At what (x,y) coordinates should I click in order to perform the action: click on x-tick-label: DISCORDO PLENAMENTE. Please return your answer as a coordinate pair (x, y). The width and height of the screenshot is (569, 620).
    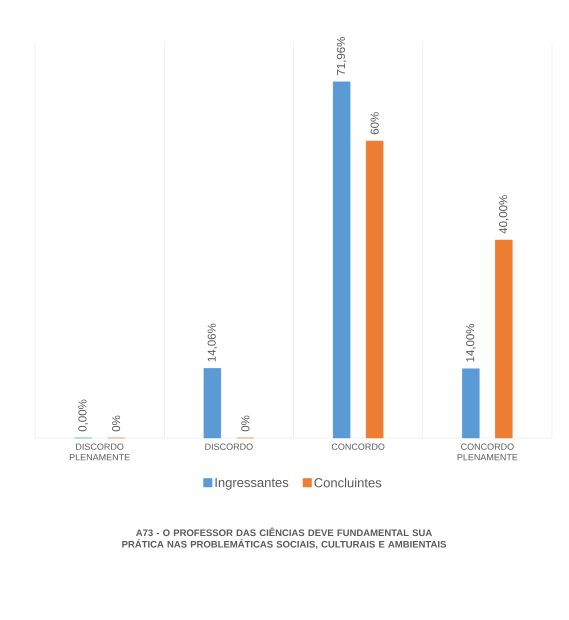
    Looking at the image, I should click on (100, 452).